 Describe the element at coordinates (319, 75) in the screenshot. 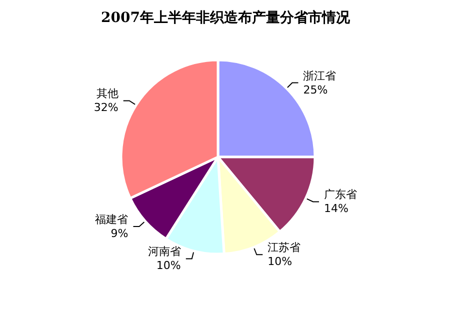

I see `slice-label: 浙江省` at that location.